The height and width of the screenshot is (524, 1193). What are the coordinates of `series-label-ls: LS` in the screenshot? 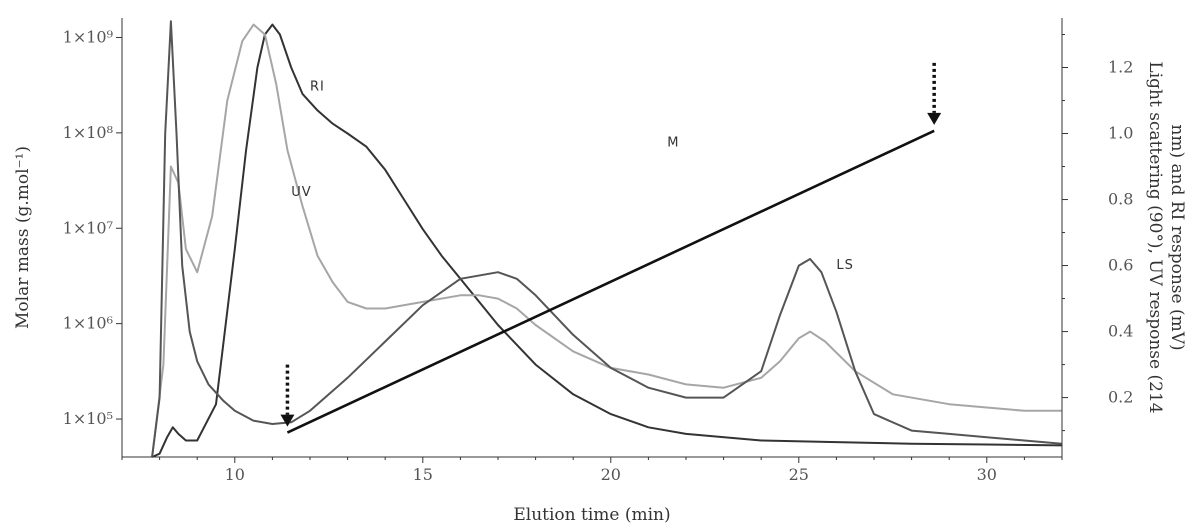 It's located at (845, 265).